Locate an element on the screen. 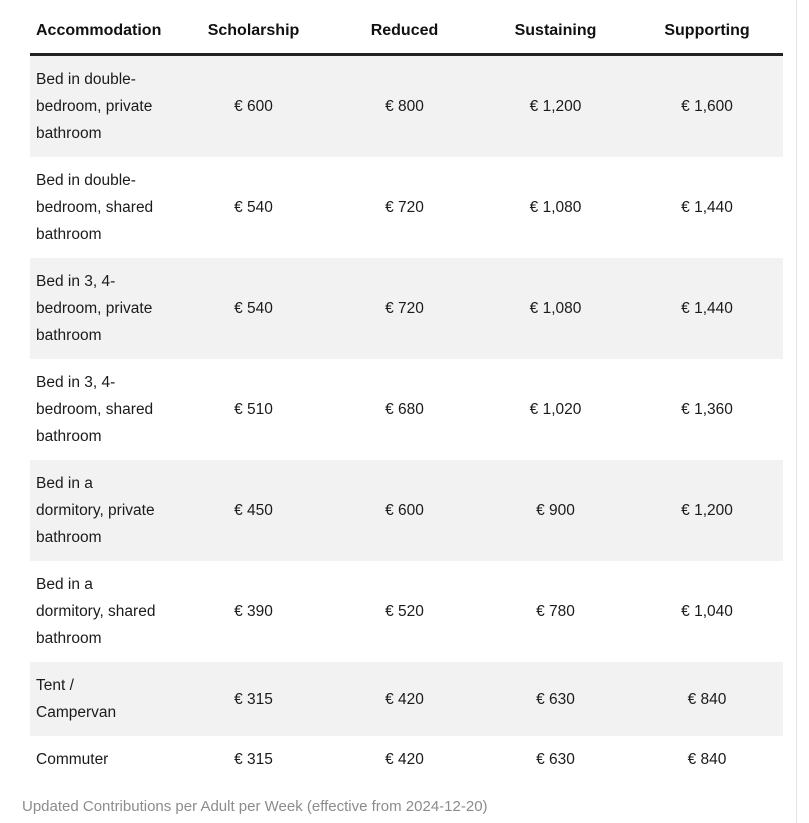 The height and width of the screenshot is (823, 809). column-header-accommodation: Accommodation is located at coordinates (99, 30).